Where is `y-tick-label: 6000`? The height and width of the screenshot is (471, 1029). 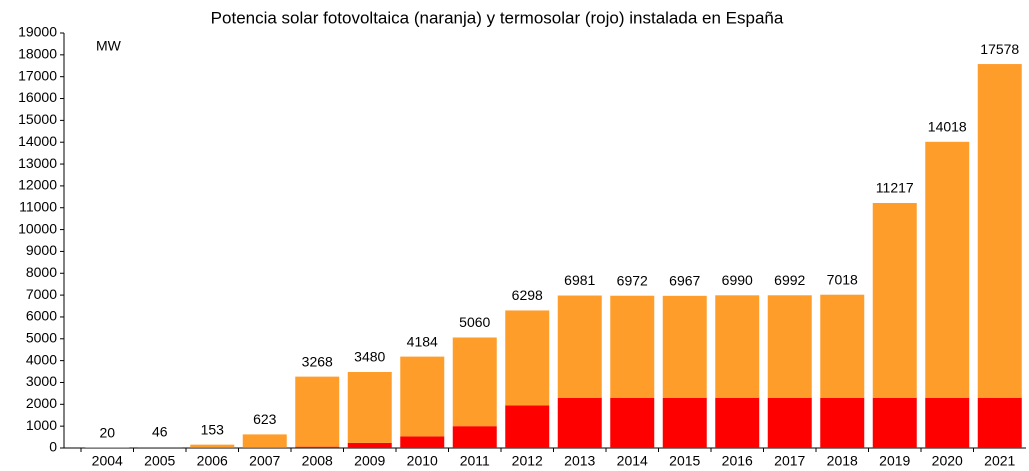
y-tick-label: 6000 is located at coordinates (41, 316).